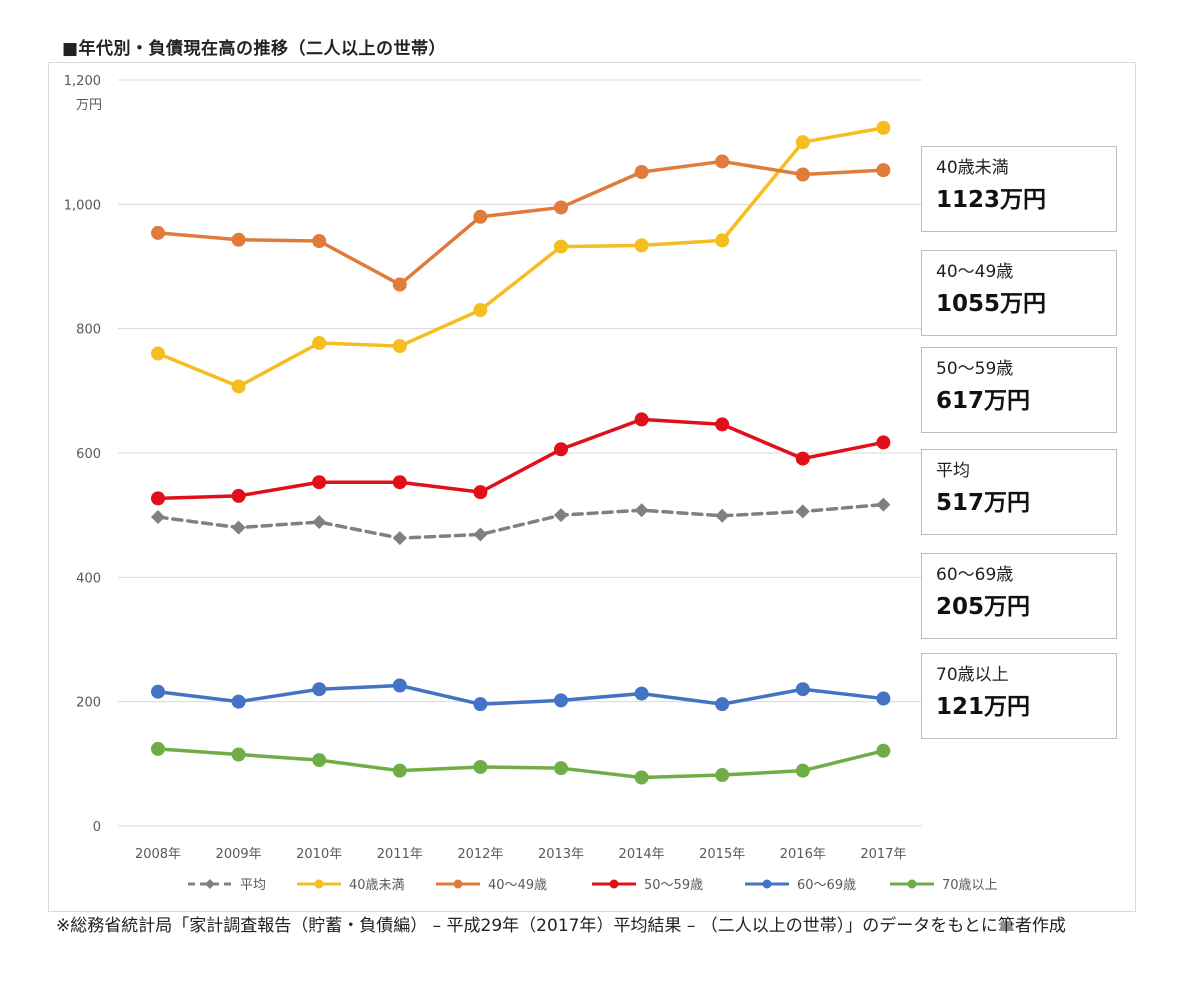 Image resolution: width=1200 pixels, height=984 pixels. I want to click on callout-label: 60～69歳, so click(975, 575).